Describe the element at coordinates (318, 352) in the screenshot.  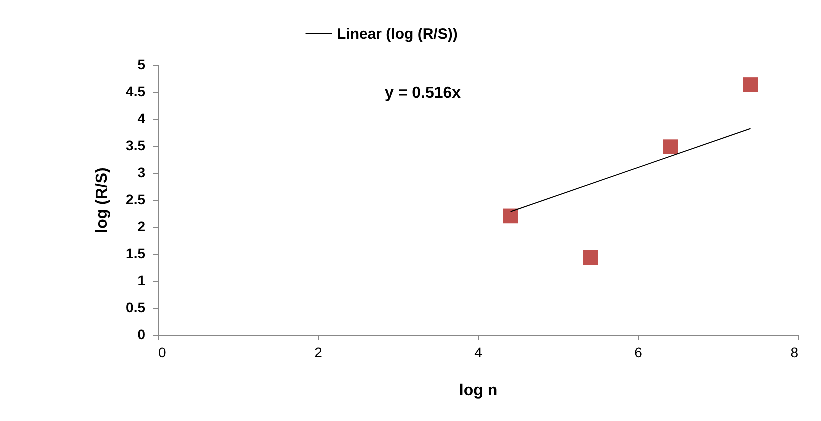
I see `x-tick-label: 2` at that location.